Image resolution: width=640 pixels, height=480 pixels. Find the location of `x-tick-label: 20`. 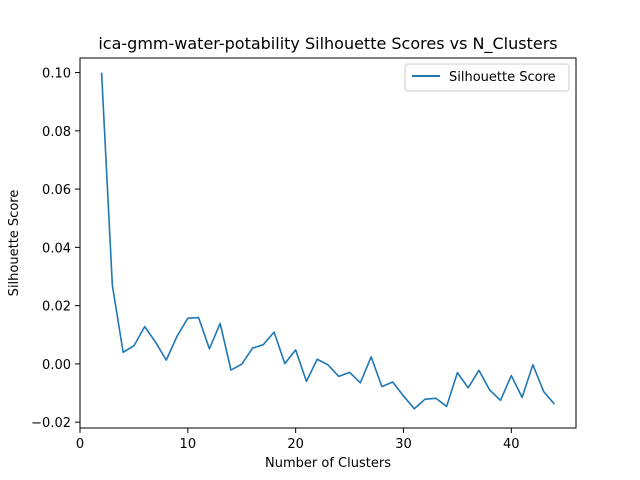

x-tick-label: 20 is located at coordinates (295, 444).